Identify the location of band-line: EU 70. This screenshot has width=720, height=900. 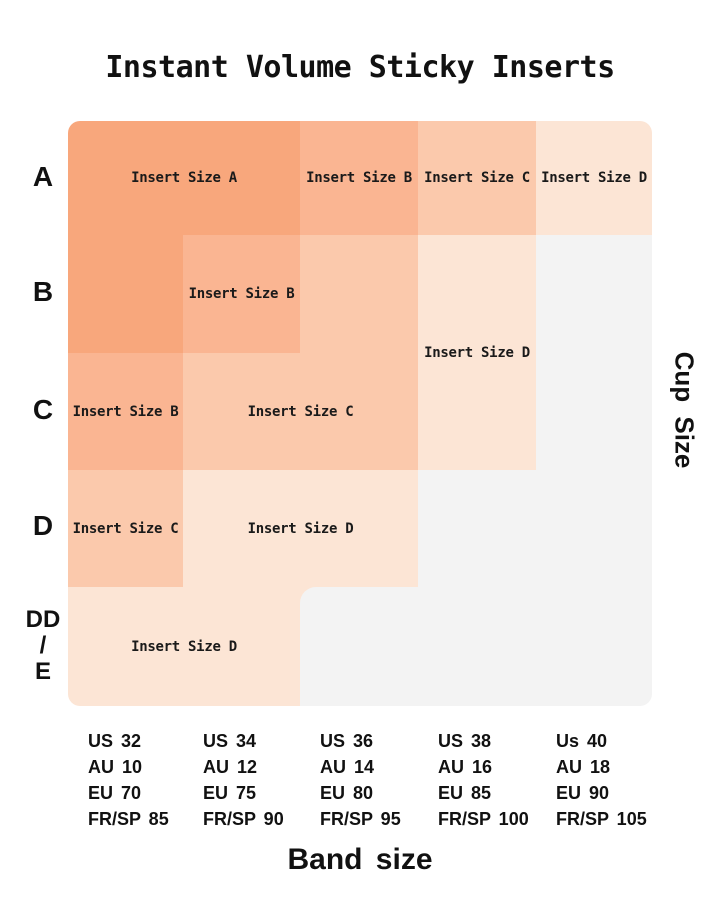
(115, 793).